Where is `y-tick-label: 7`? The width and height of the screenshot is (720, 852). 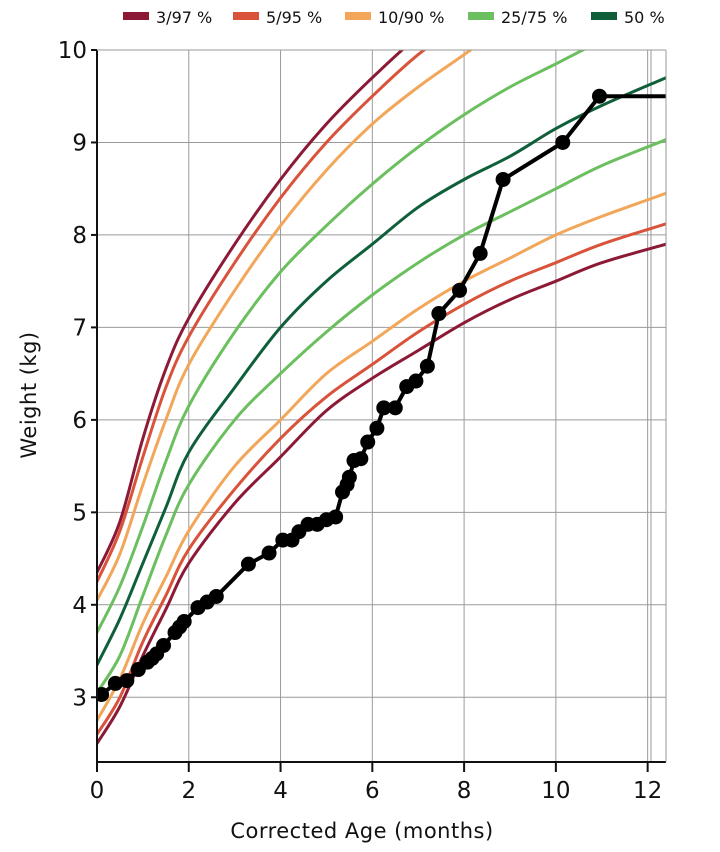
y-tick-label: 7 is located at coordinates (79, 328).